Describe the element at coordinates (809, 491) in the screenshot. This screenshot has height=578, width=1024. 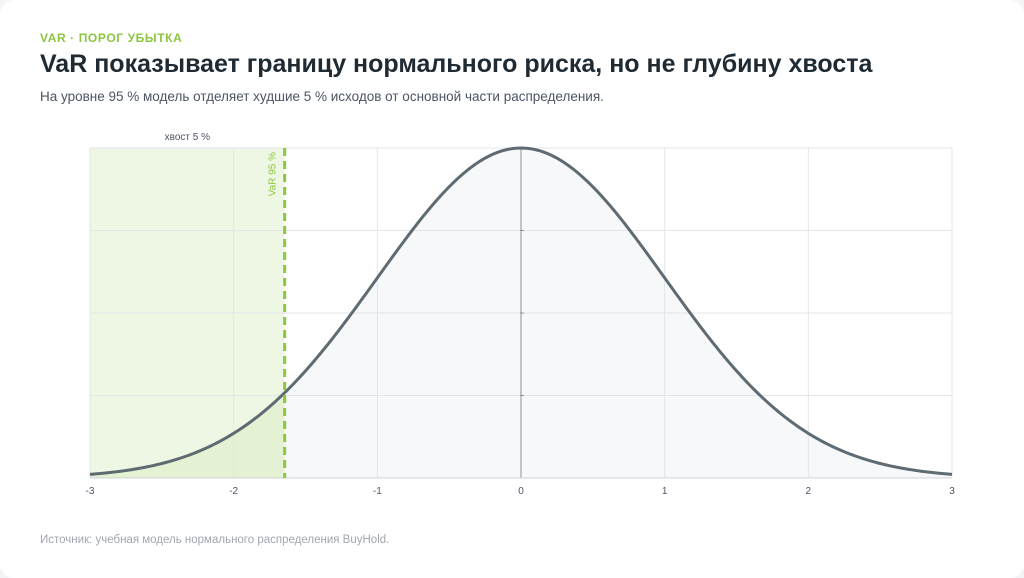
I see `x-tick-label: 2` at that location.